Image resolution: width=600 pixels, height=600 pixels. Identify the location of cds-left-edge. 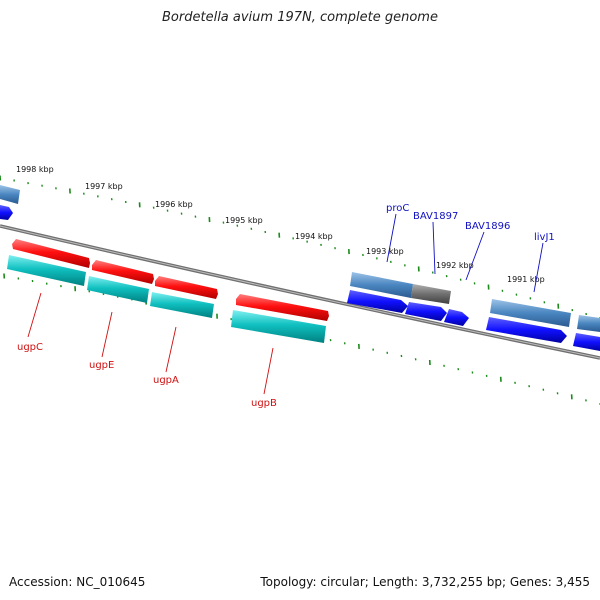
(6, 212).